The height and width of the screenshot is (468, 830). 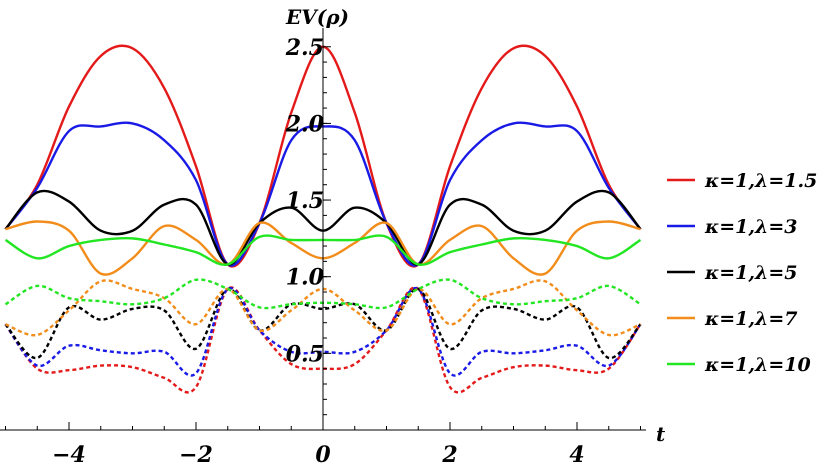 I want to click on y-tick-label: 1.5, so click(x=305, y=201).